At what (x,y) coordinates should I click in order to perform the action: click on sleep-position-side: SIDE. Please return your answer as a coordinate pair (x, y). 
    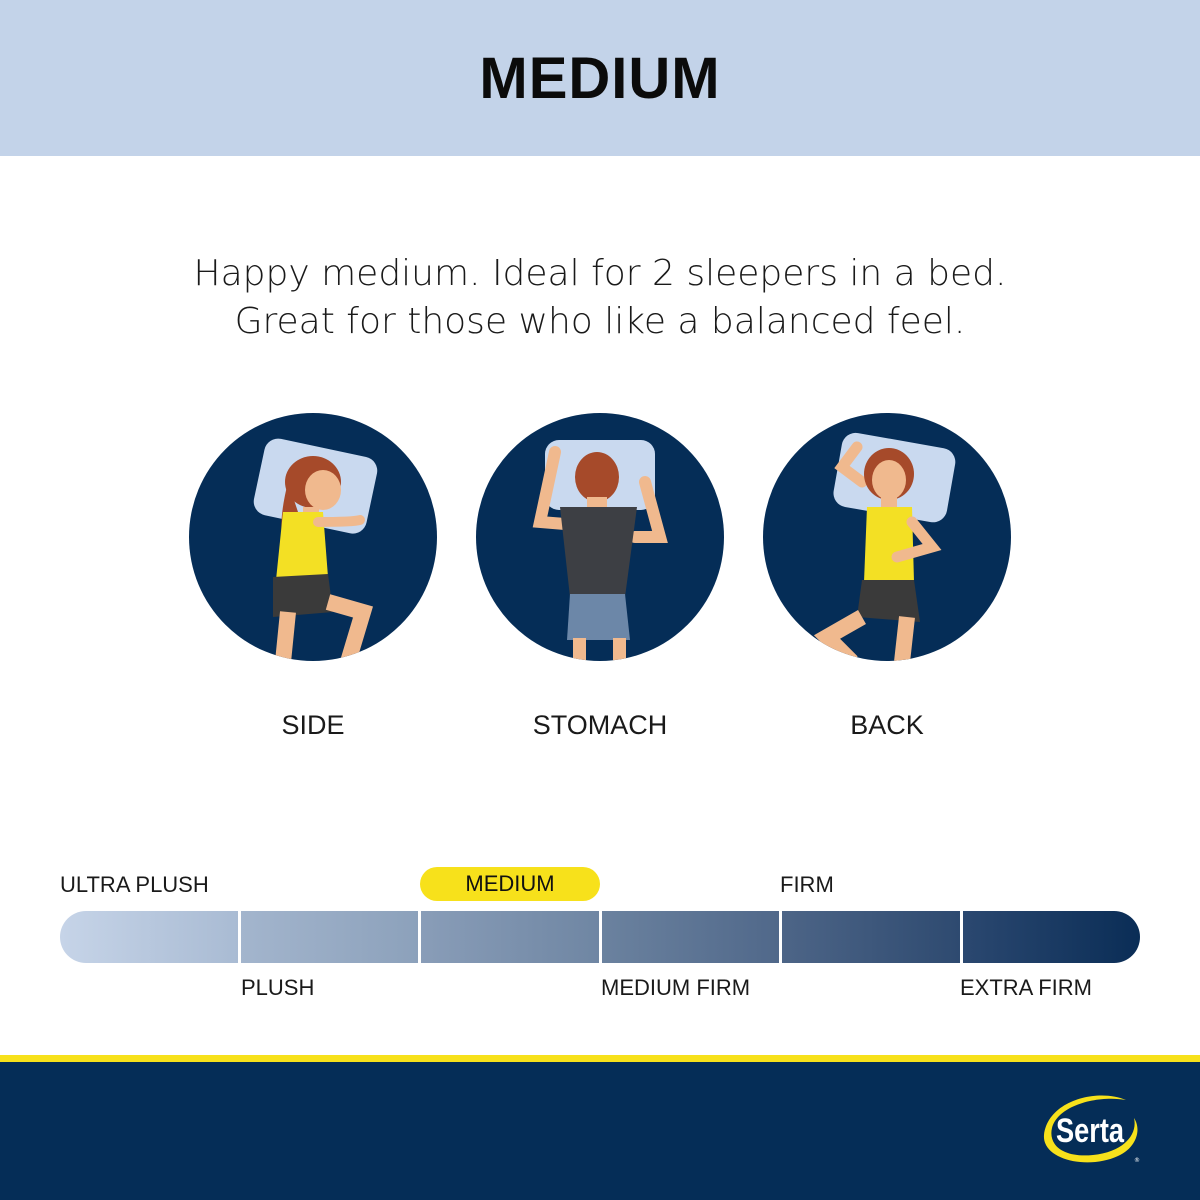
    Looking at the image, I should click on (313, 576).